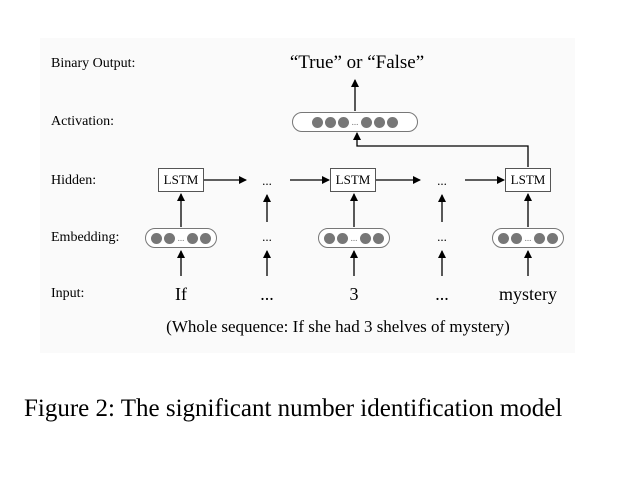 Image resolution: width=622 pixels, height=478 pixels. I want to click on lstm-cell-1: LSTM, so click(181, 180).